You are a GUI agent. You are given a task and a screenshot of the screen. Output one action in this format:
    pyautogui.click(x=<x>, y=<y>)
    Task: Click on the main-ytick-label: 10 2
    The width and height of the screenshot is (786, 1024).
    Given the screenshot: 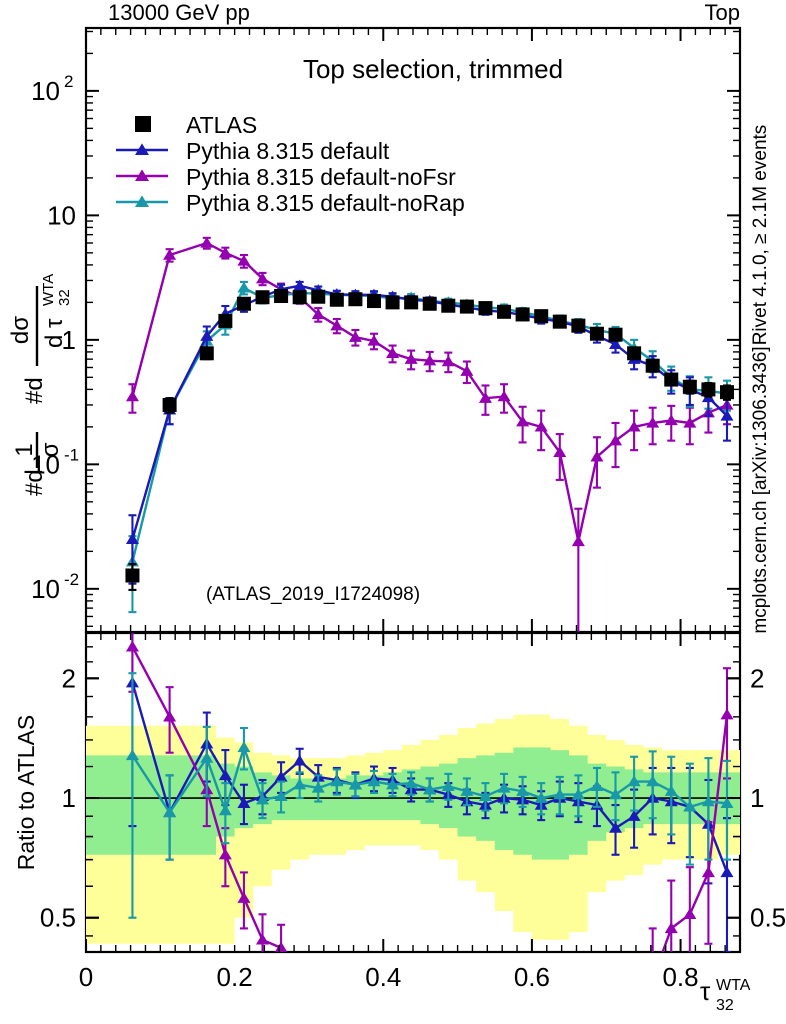 What is the action you would take?
    pyautogui.click(x=52, y=89)
    